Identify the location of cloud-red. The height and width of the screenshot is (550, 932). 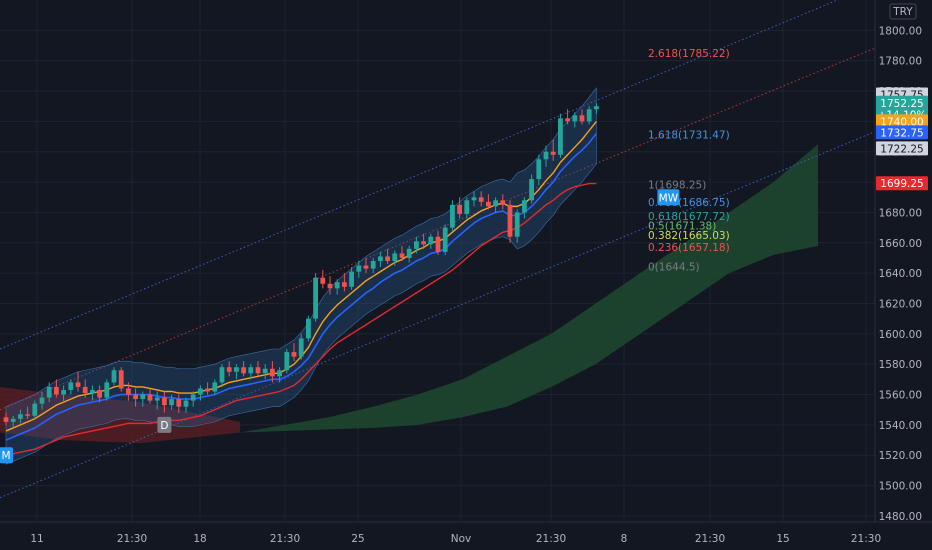
(120, 415).